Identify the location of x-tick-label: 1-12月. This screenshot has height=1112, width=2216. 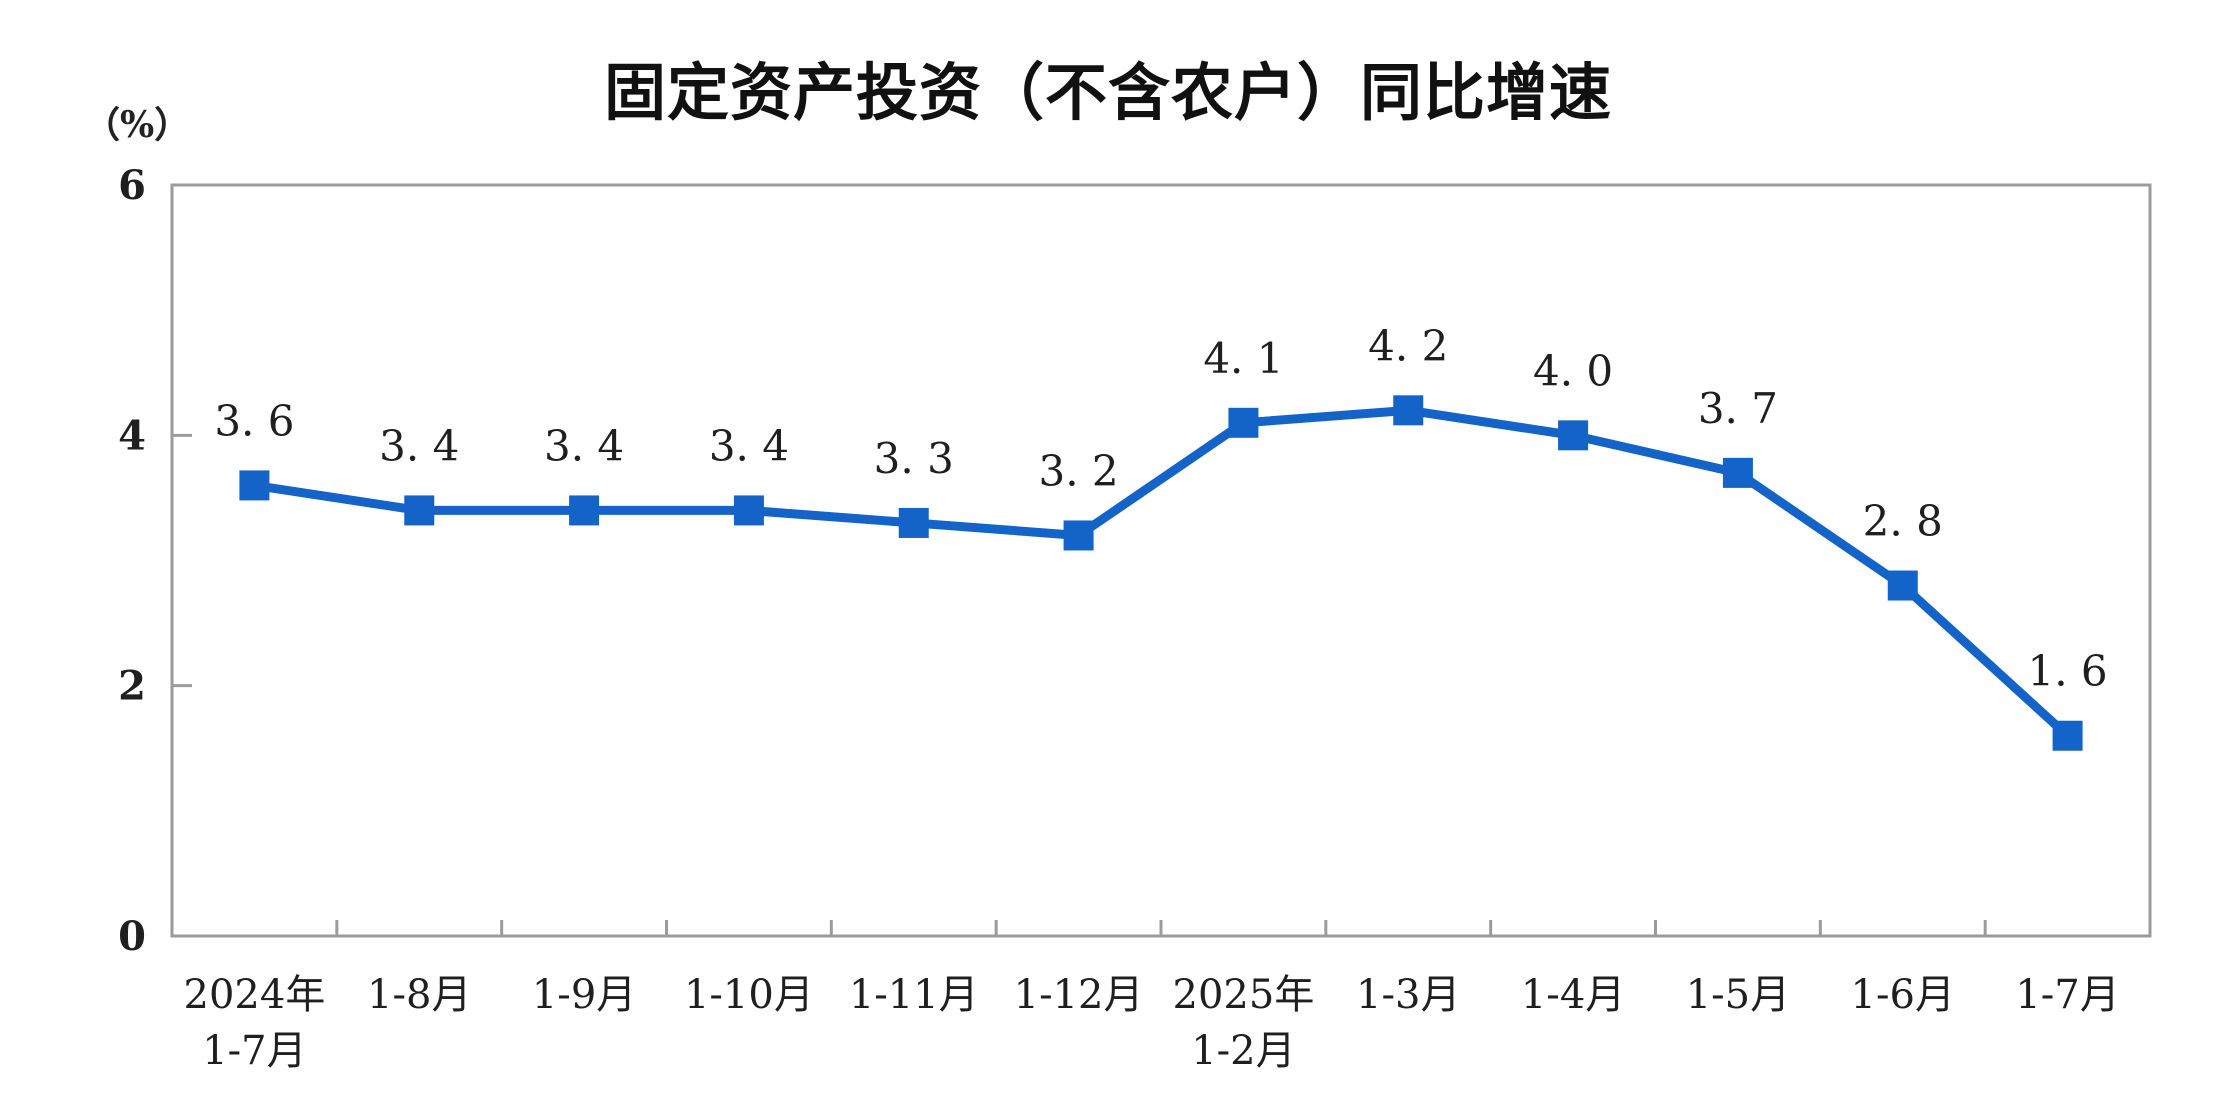
(1079, 995).